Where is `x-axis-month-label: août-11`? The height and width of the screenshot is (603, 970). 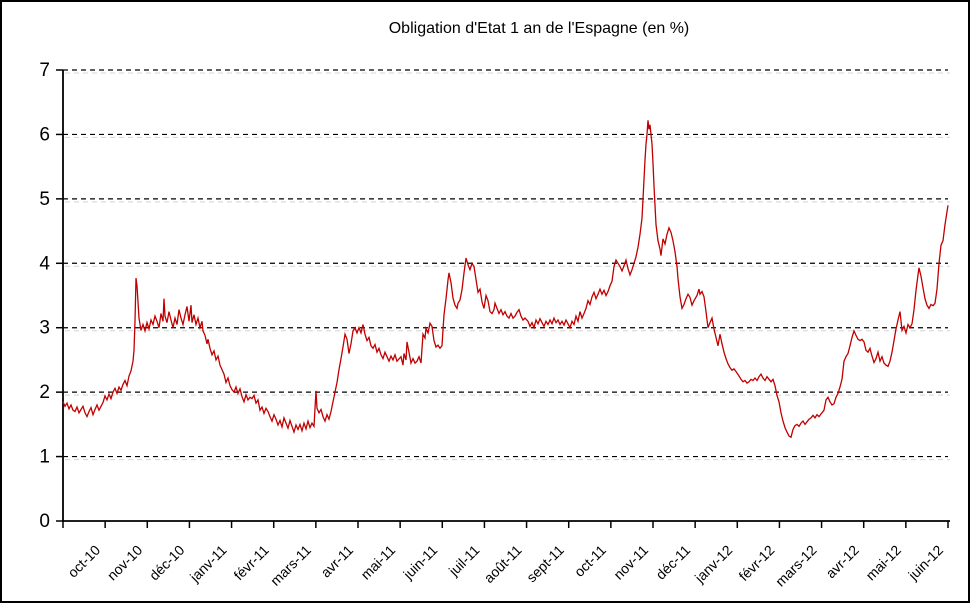
x-axis-month-label: août-11 is located at coordinates (503, 564).